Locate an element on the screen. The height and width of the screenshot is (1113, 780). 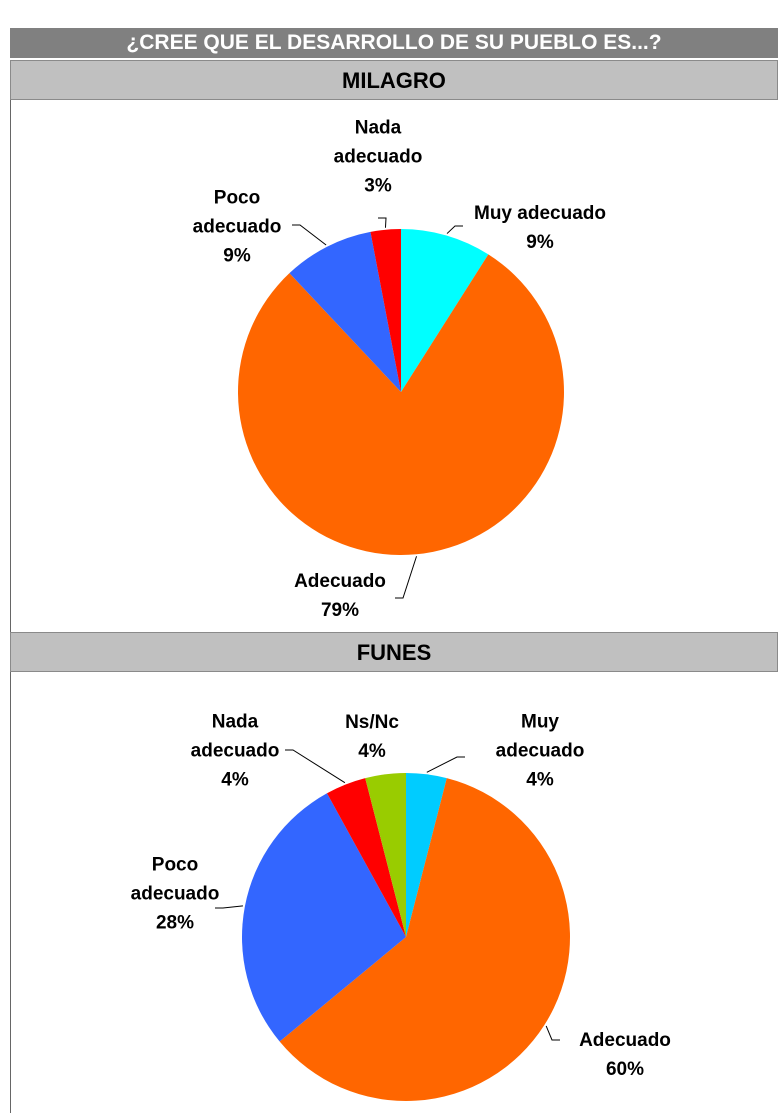
data-label: Muy adecuado 9% is located at coordinates (540, 228).